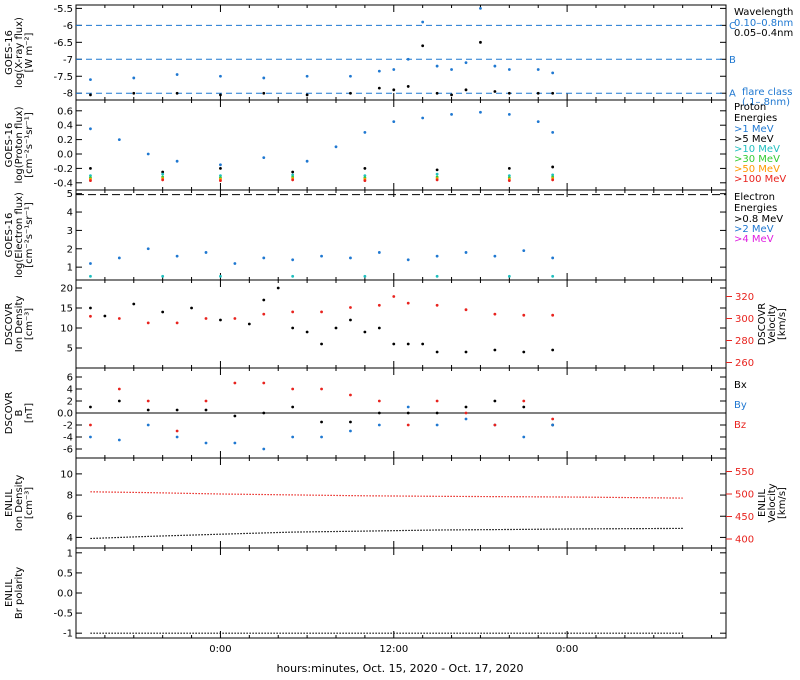 The image size is (800, 680). Describe the element at coordinates (19, 235) in the screenshot. I see `y-axis-label: log(Electron flux)` at that location.